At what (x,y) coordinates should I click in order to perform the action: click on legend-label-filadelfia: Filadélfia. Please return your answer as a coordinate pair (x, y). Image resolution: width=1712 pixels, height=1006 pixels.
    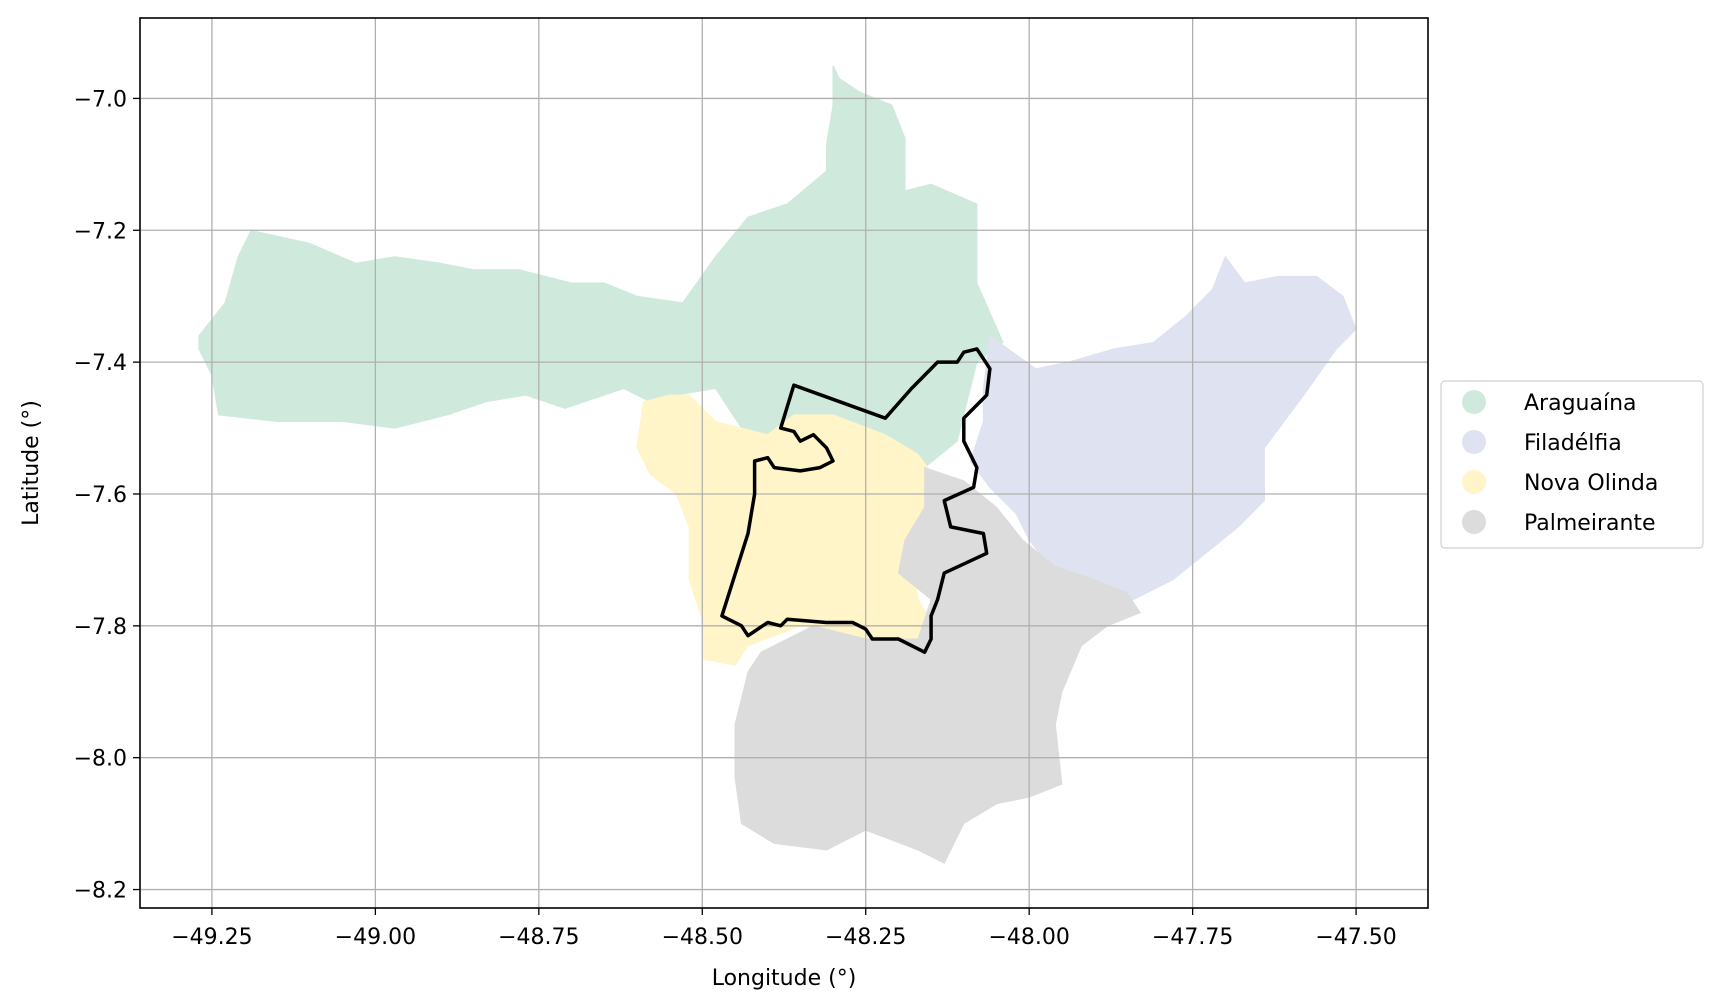
    Looking at the image, I should click on (1573, 443).